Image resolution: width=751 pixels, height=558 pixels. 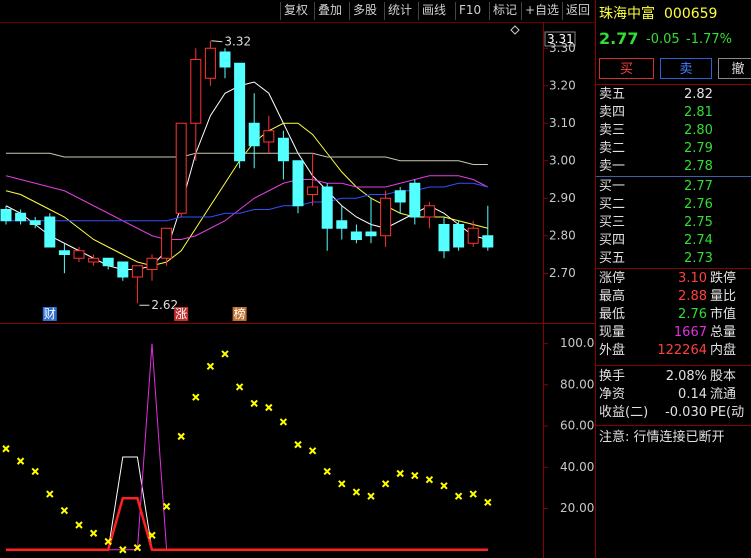 I want to click on moving-average, so click(x=247, y=158).